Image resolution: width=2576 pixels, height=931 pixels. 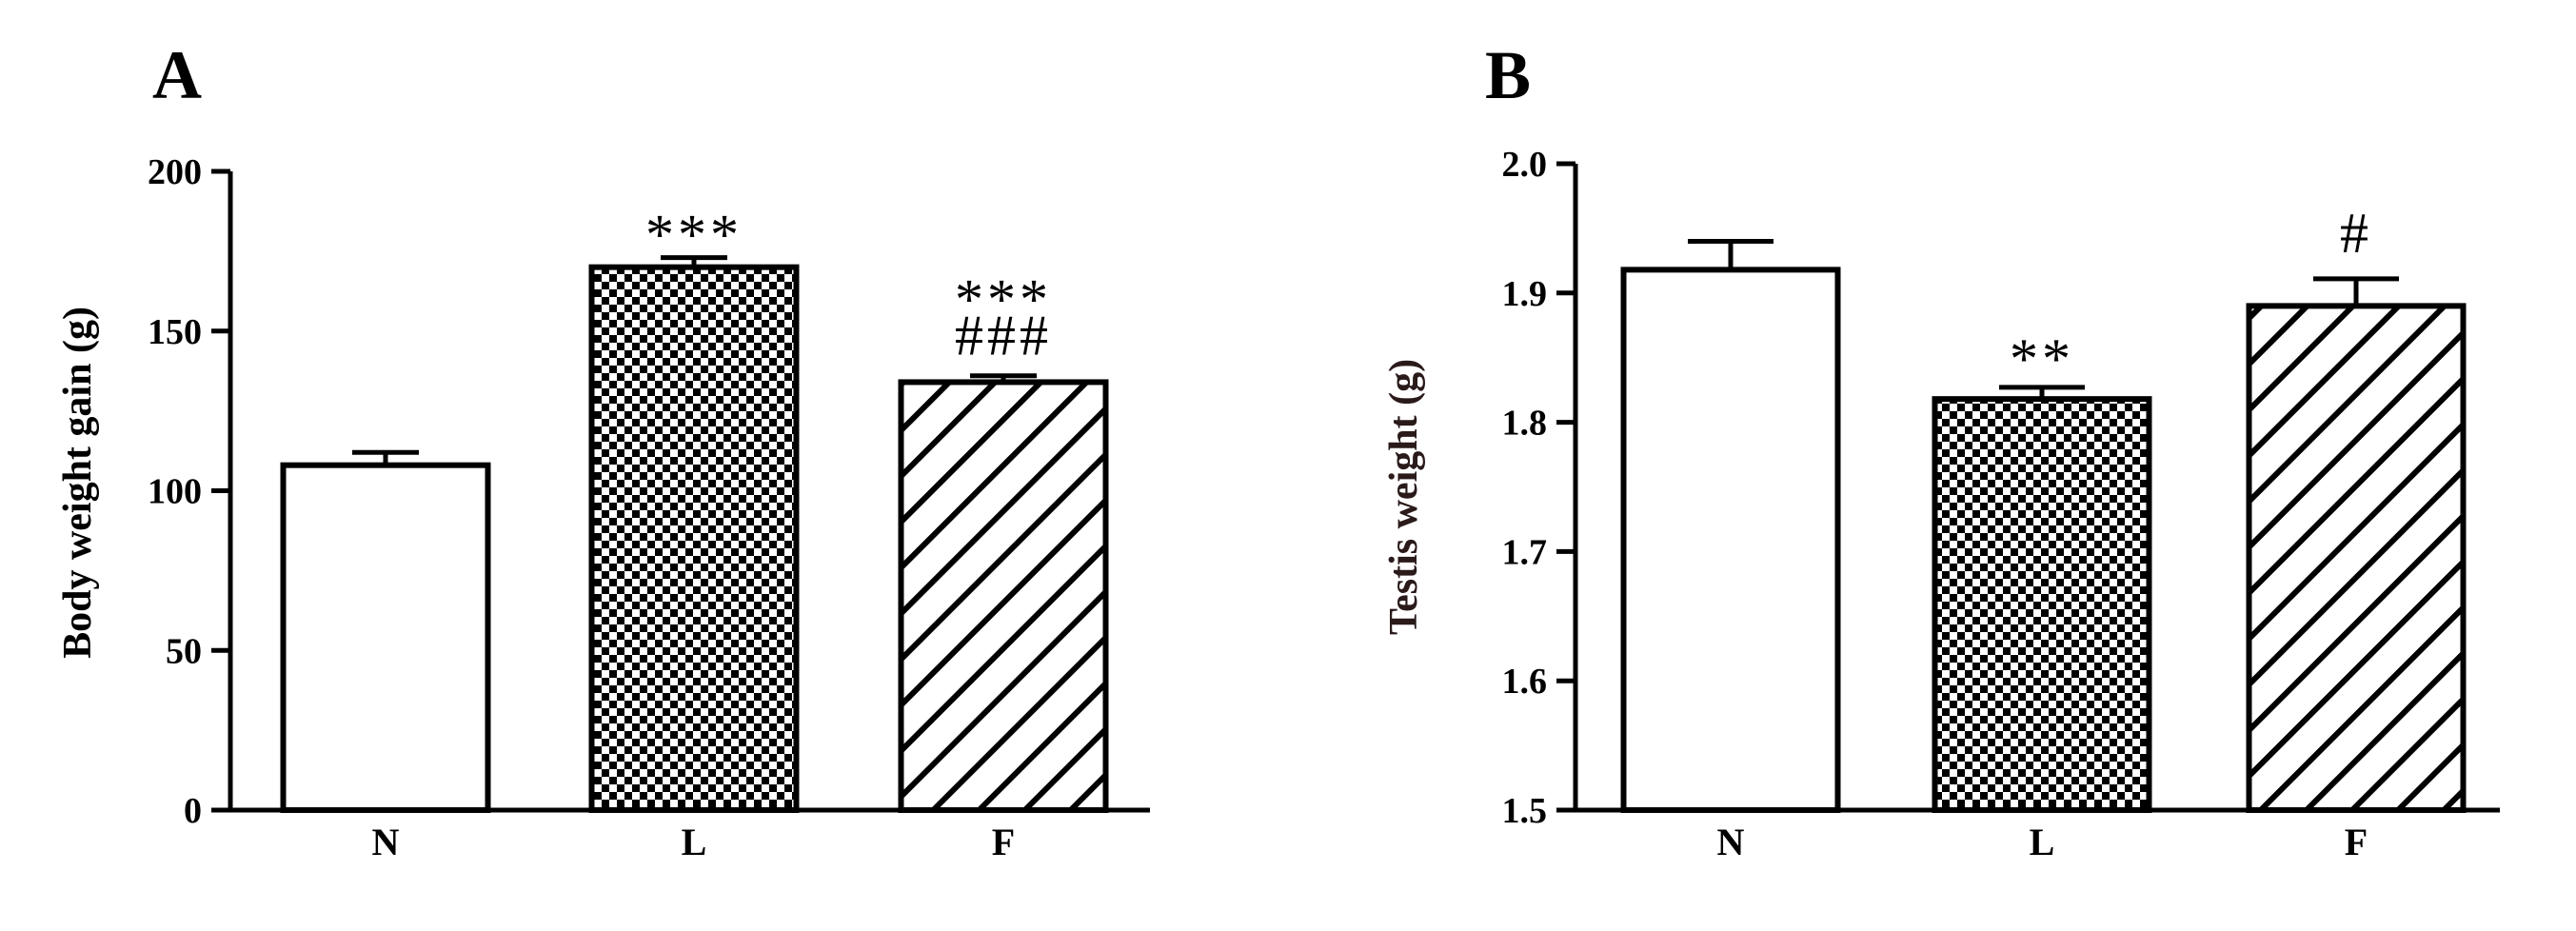 What do you see at coordinates (1508, 75) in the screenshot?
I see `panel-letter: B` at bounding box center [1508, 75].